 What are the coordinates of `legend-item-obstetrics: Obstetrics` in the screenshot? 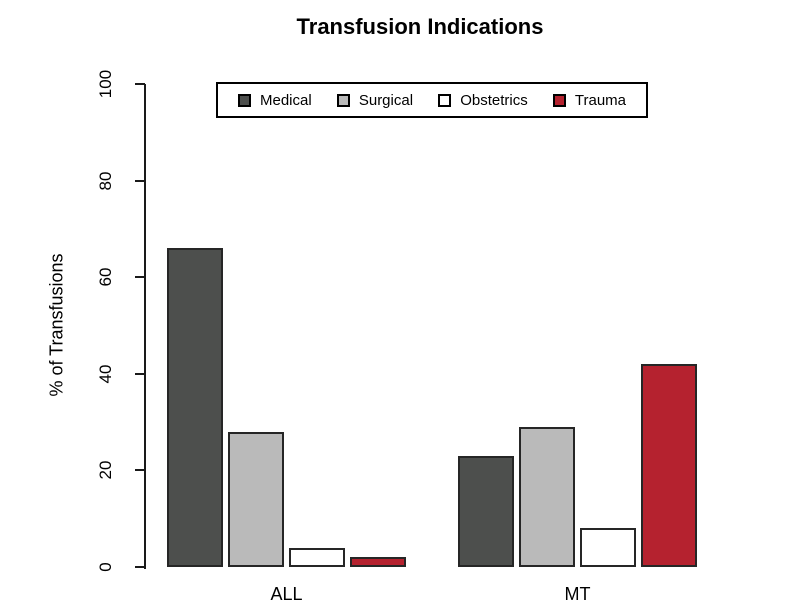 It's located at (483, 100).